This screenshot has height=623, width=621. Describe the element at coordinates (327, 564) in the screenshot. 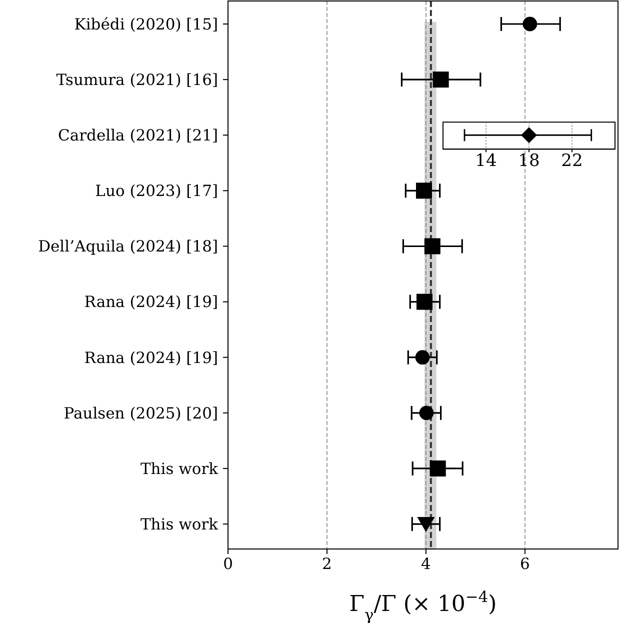

I see `x-tick-label: 2` at that location.